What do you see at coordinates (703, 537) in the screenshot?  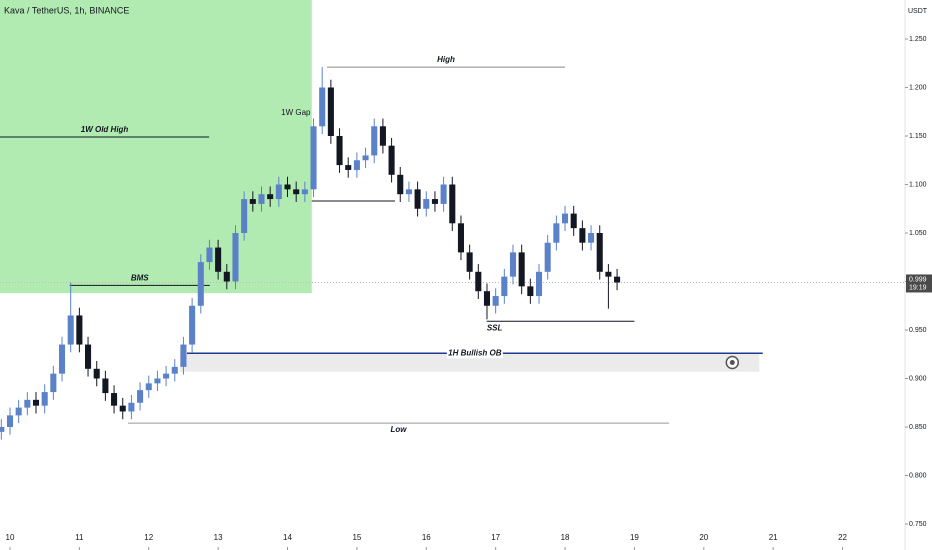 I see `x-tick-label: 20` at bounding box center [703, 537].